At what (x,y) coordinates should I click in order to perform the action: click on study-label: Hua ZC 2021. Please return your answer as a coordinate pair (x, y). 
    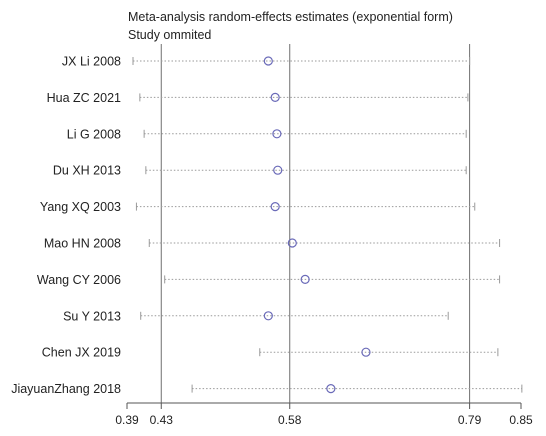
    Looking at the image, I should click on (84, 98).